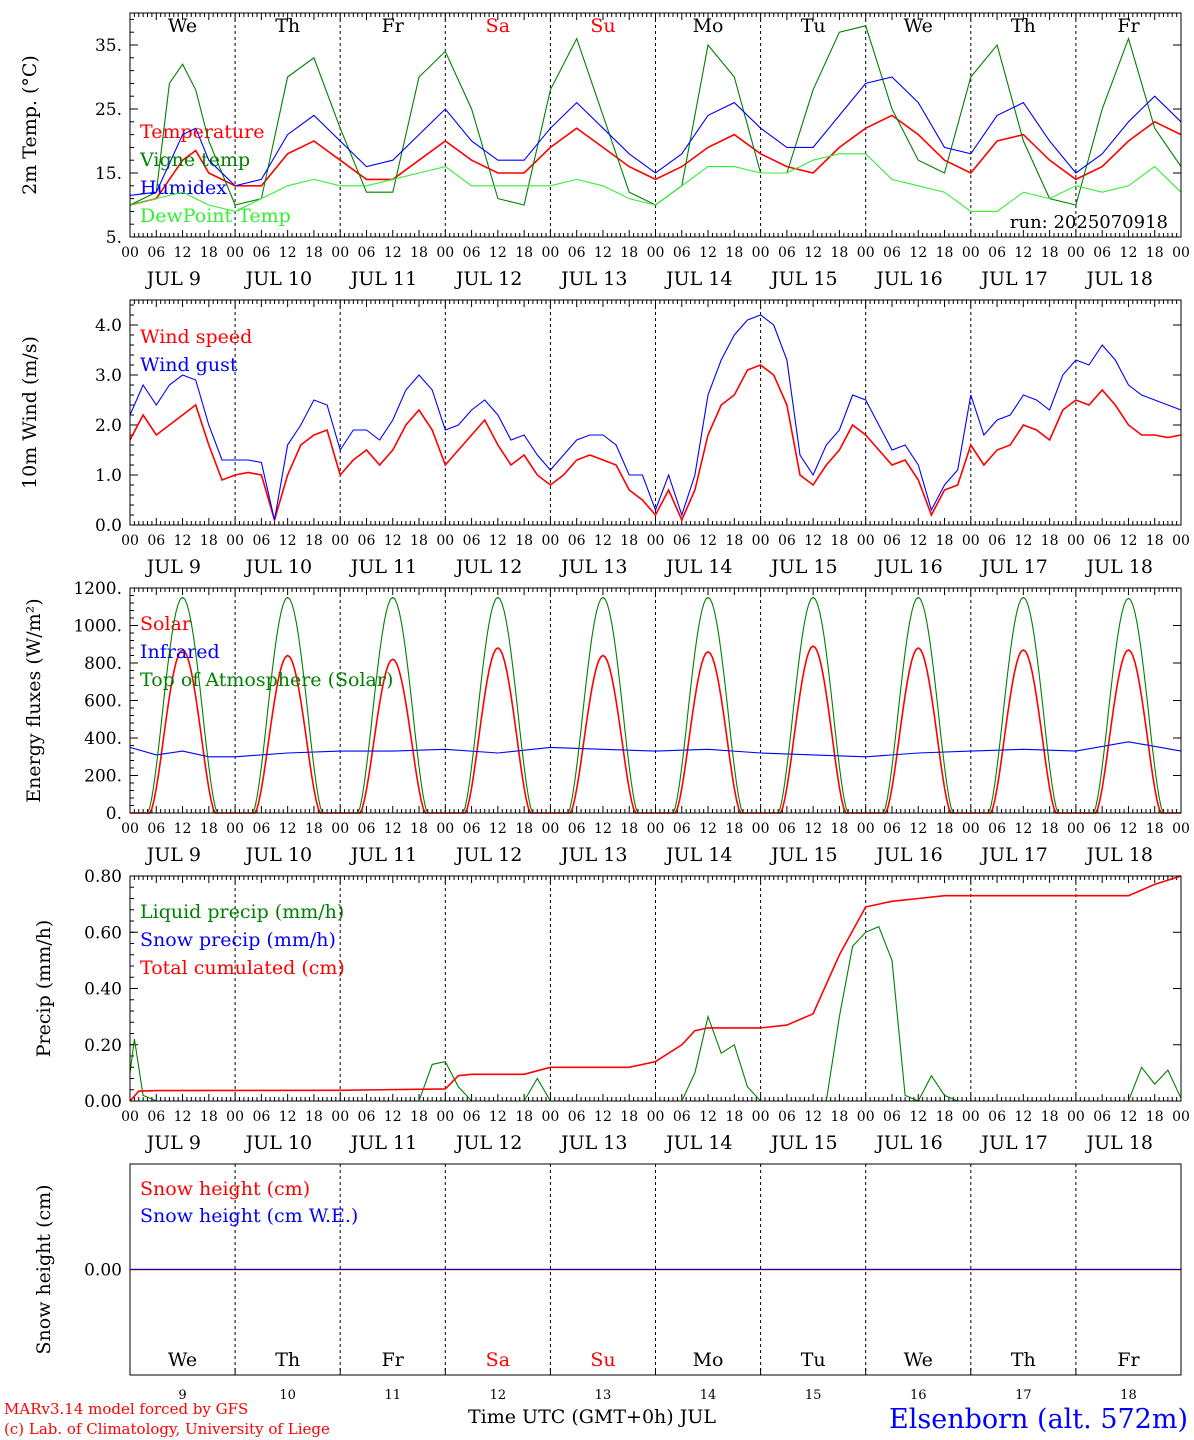  I want to click on series-line-wind-speed, so click(655, 443).